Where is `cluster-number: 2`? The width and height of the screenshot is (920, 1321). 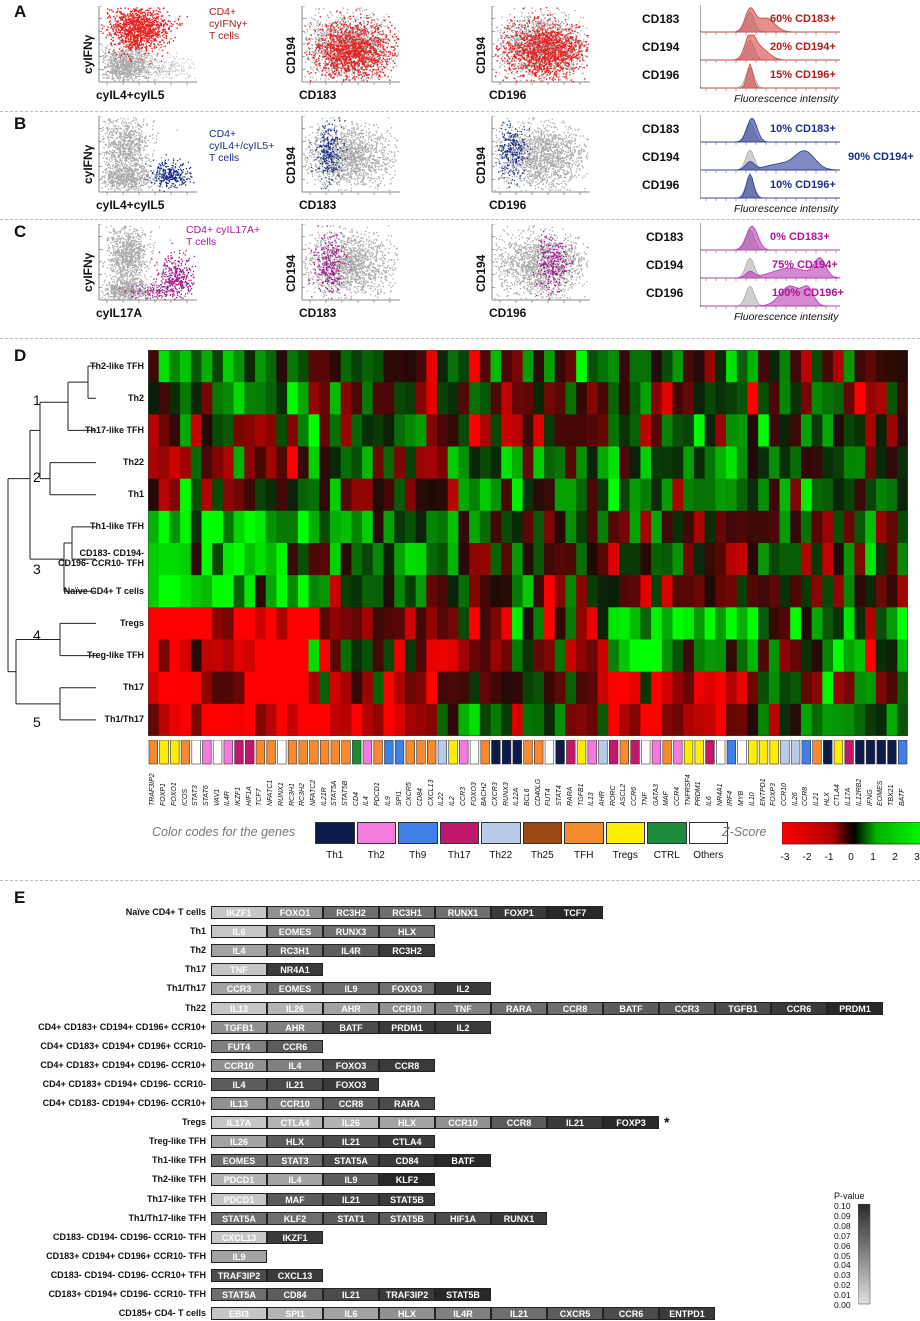
cluster-number: 2 is located at coordinates (37, 477).